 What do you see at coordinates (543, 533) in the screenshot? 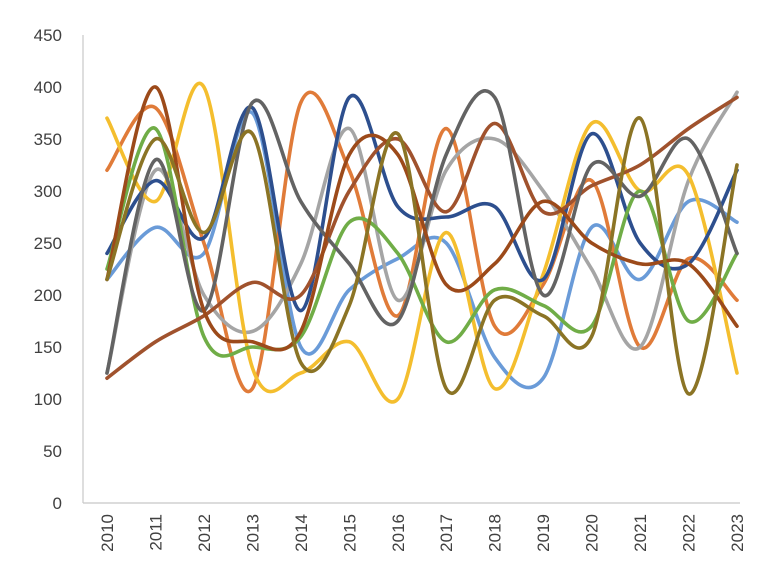
I see `x-tick-label: 2019` at bounding box center [543, 533].